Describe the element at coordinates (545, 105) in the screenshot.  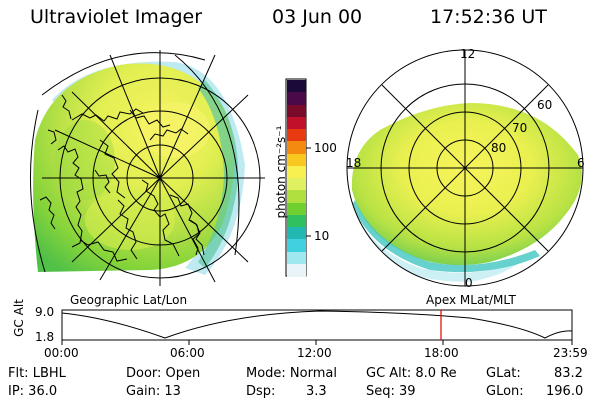
I see `mlat-label-60: 60` at that location.